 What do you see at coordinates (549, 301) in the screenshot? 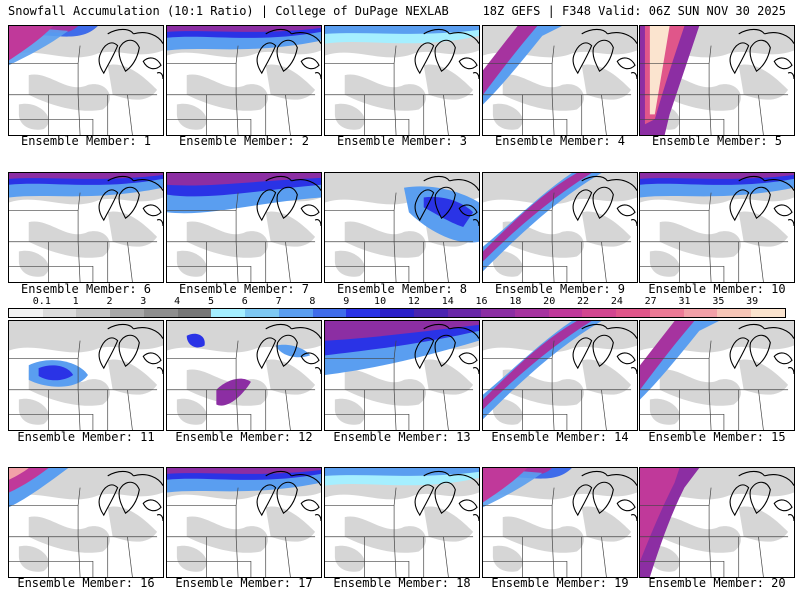
I see `colorbar-tick-label: 20` at bounding box center [549, 301].